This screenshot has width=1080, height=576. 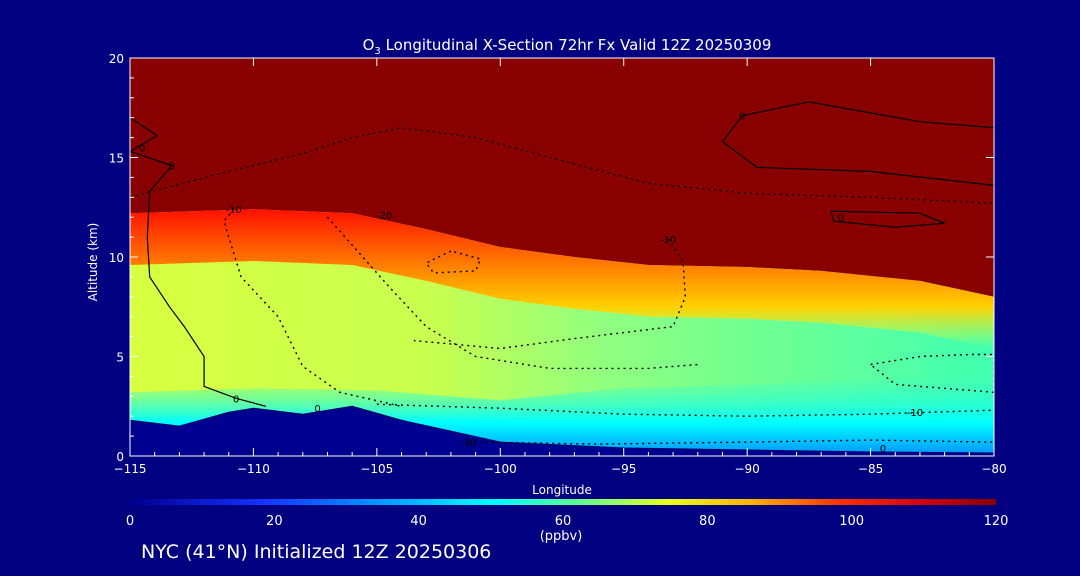 What do you see at coordinates (376, 469) in the screenshot?
I see `x-tick-label: −105` at bounding box center [376, 469].